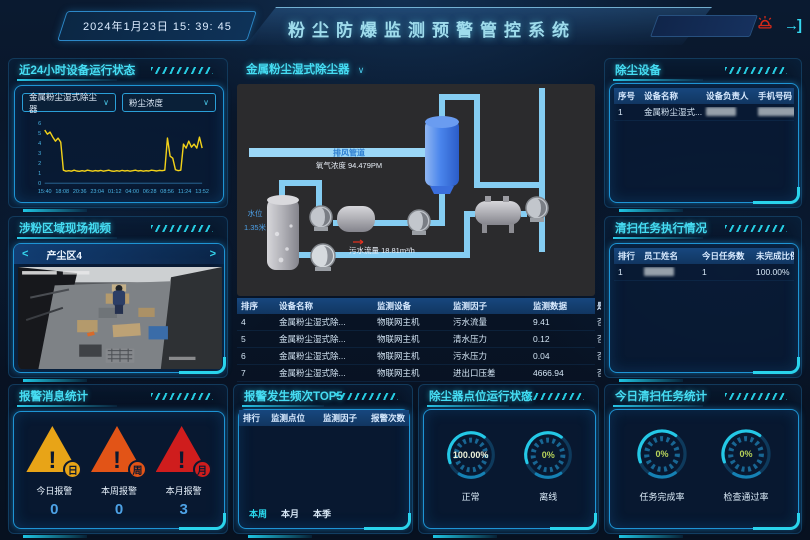 The width and height of the screenshot is (810, 540). What do you see at coordinates (382, 250) in the screenshot?
I see `sewage-flow-label: 污水流量 18.81m³/h` at bounding box center [382, 250].